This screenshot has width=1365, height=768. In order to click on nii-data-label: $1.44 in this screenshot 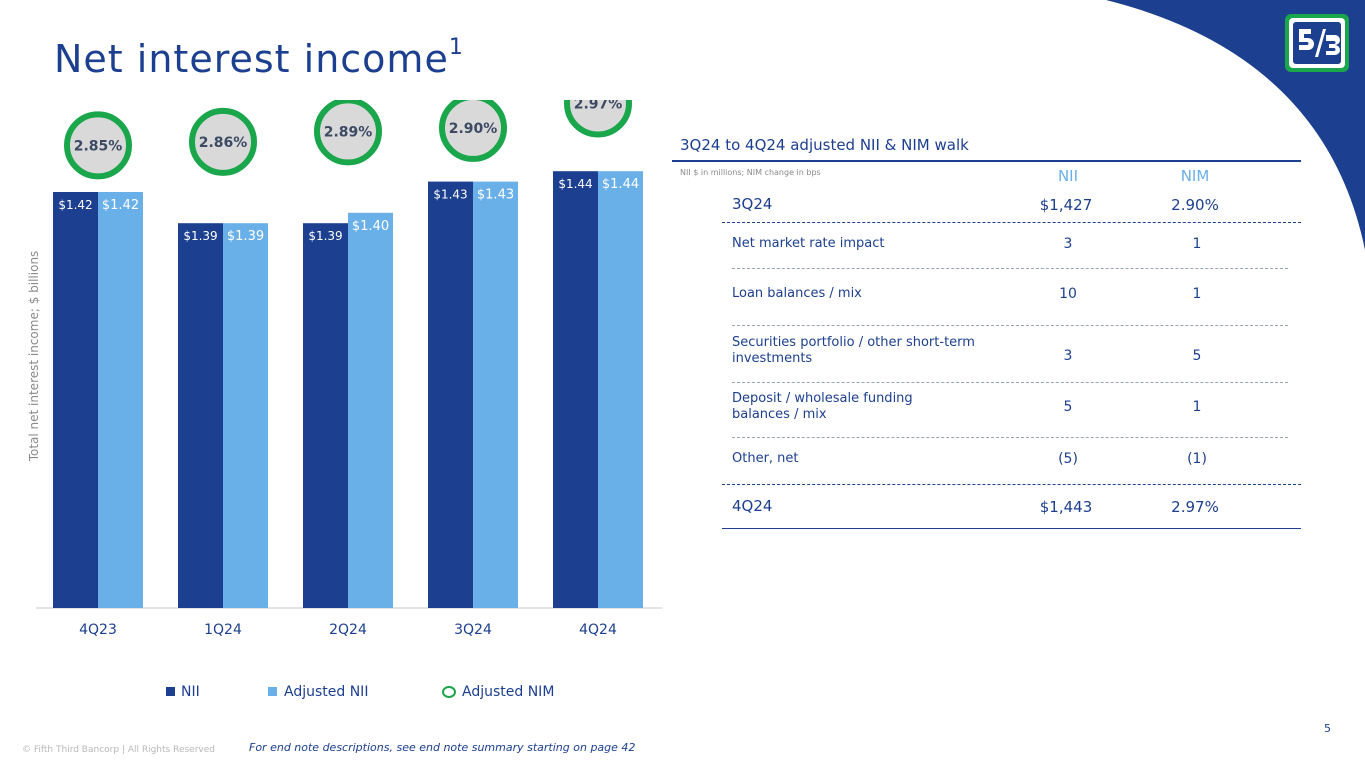, I will do `click(575, 184)`.